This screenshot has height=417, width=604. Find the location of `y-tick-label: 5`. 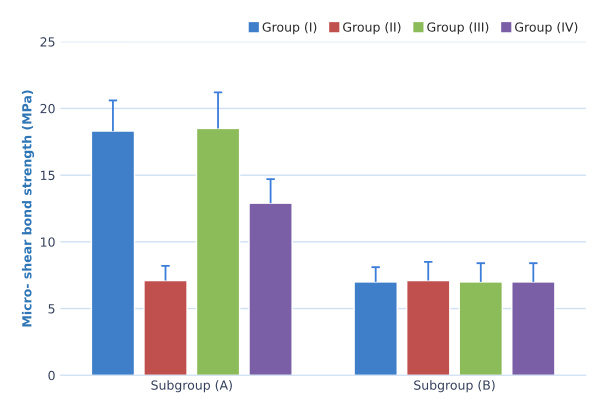

y-tick-label: 5 is located at coordinates (51, 309).